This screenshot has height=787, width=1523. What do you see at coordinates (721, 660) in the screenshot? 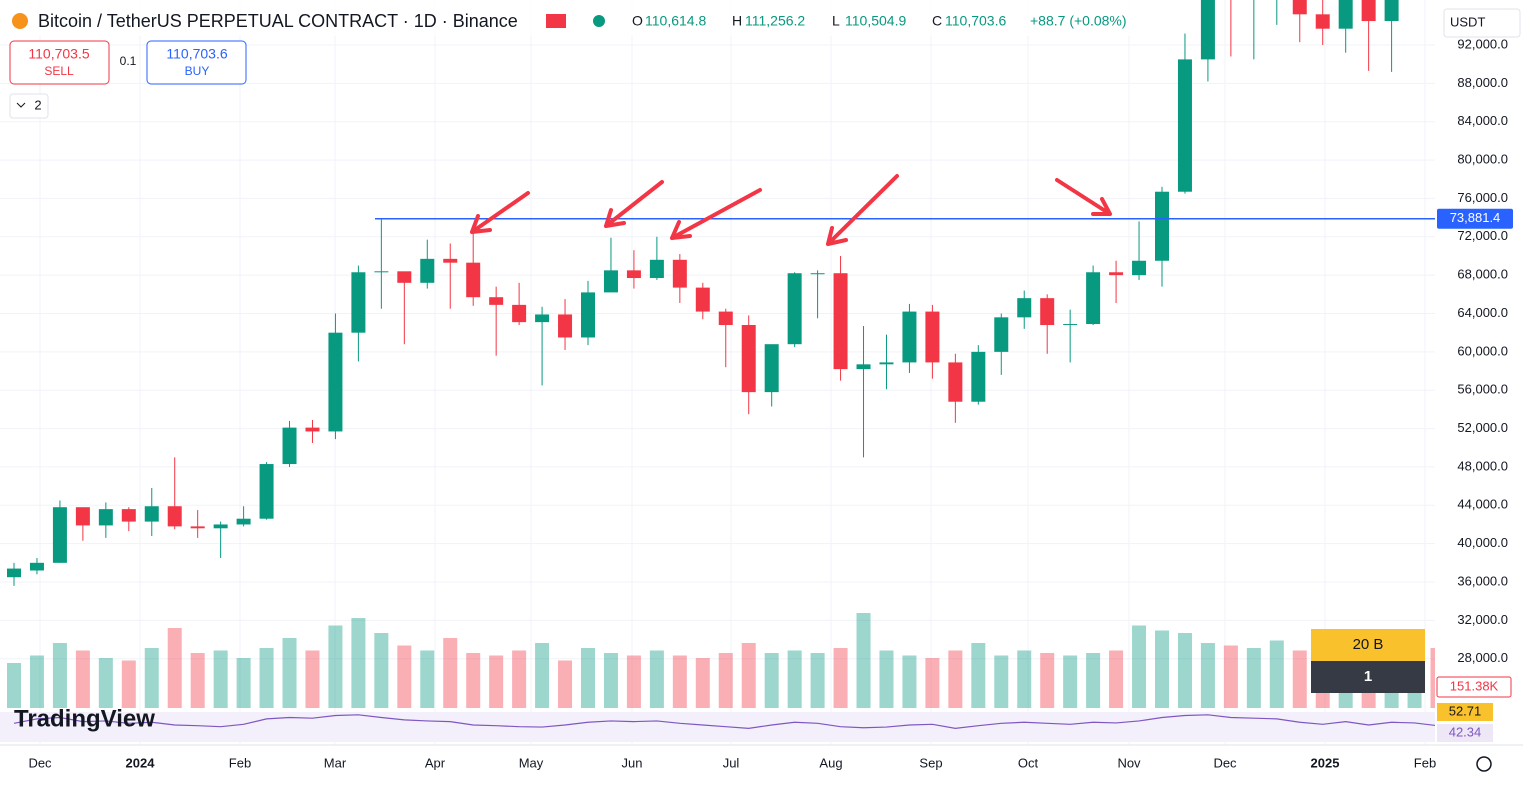
I see `volume-pane` at bounding box center [721, 660].